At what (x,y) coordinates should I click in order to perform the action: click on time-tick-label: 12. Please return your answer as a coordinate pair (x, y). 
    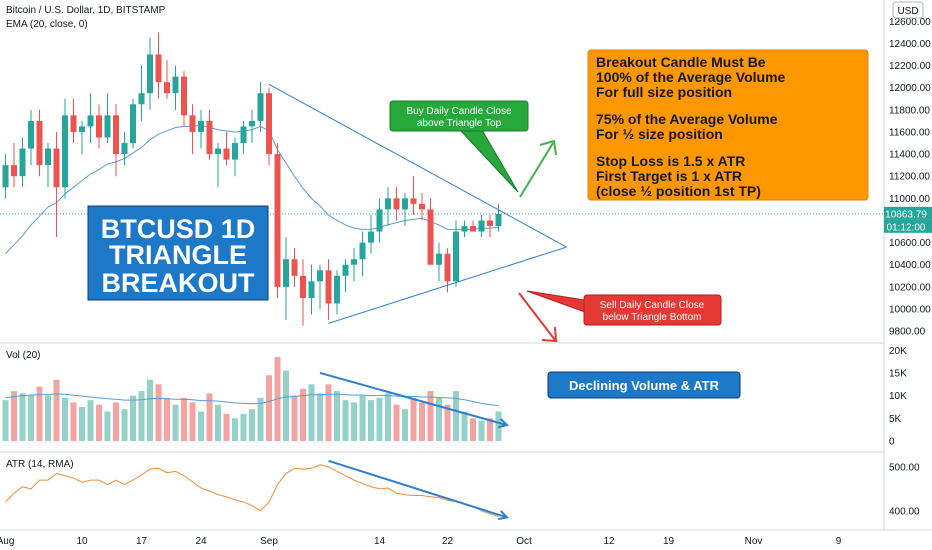
    Looking at the image, I should click on (609, 541).